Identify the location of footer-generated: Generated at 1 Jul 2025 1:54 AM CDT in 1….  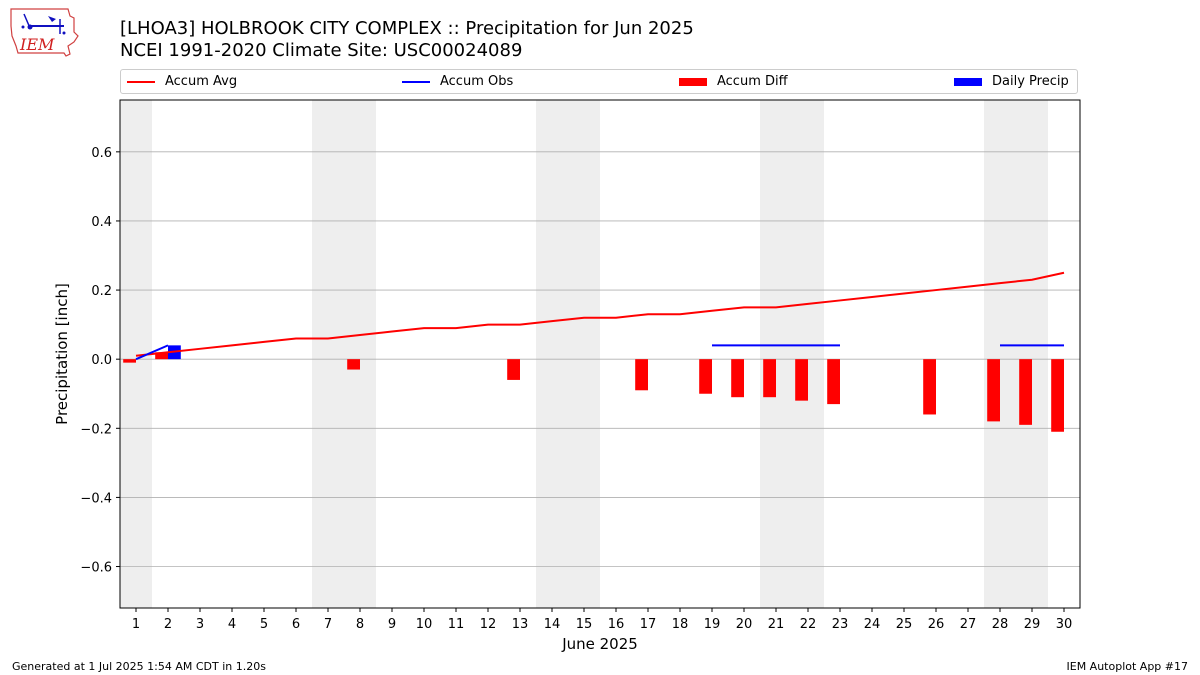
(139, 666).